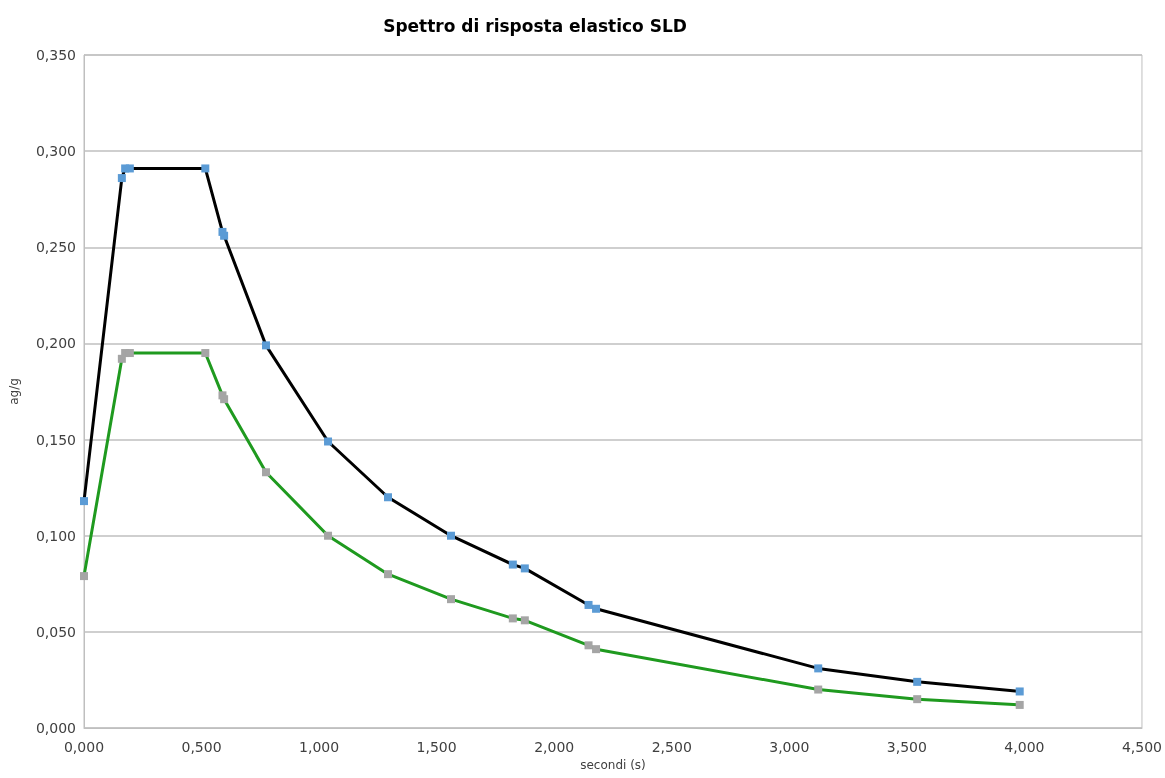 Image resolution: width=1165 pixels, height=778 pixels. Describe the element at coordinates (55, 631) in the screenshot. I see `y-tick-label: 0,050` at that location.